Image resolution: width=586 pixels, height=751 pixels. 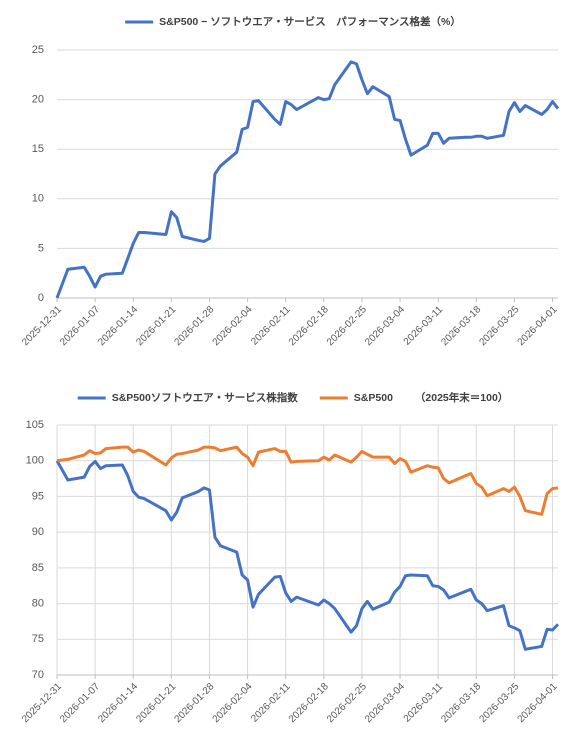 What do you see at coordinates (35, 425) in the screenshot?
I see `y-tick-label: 105` at bounding box center [35, 425].